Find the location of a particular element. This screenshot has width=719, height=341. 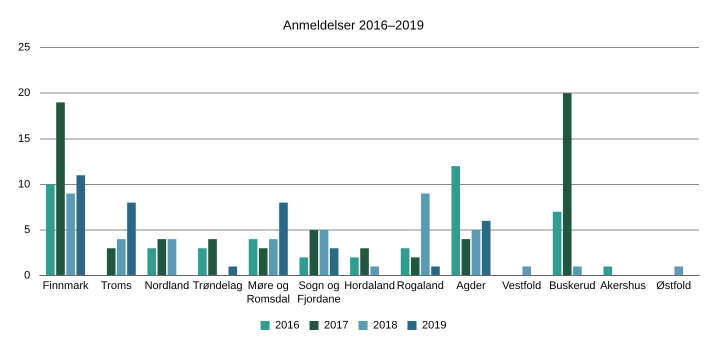

y-tick-label: 15 is located at coordinates (24, 138).